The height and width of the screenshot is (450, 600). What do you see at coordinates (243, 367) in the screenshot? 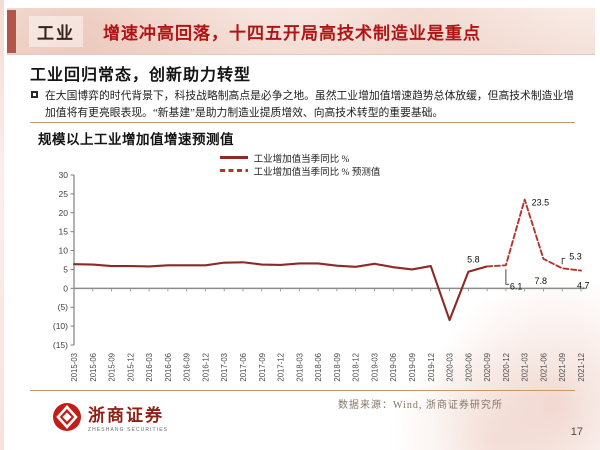
I see `svg-text: 2017-06` at bounding box center [243, 367].